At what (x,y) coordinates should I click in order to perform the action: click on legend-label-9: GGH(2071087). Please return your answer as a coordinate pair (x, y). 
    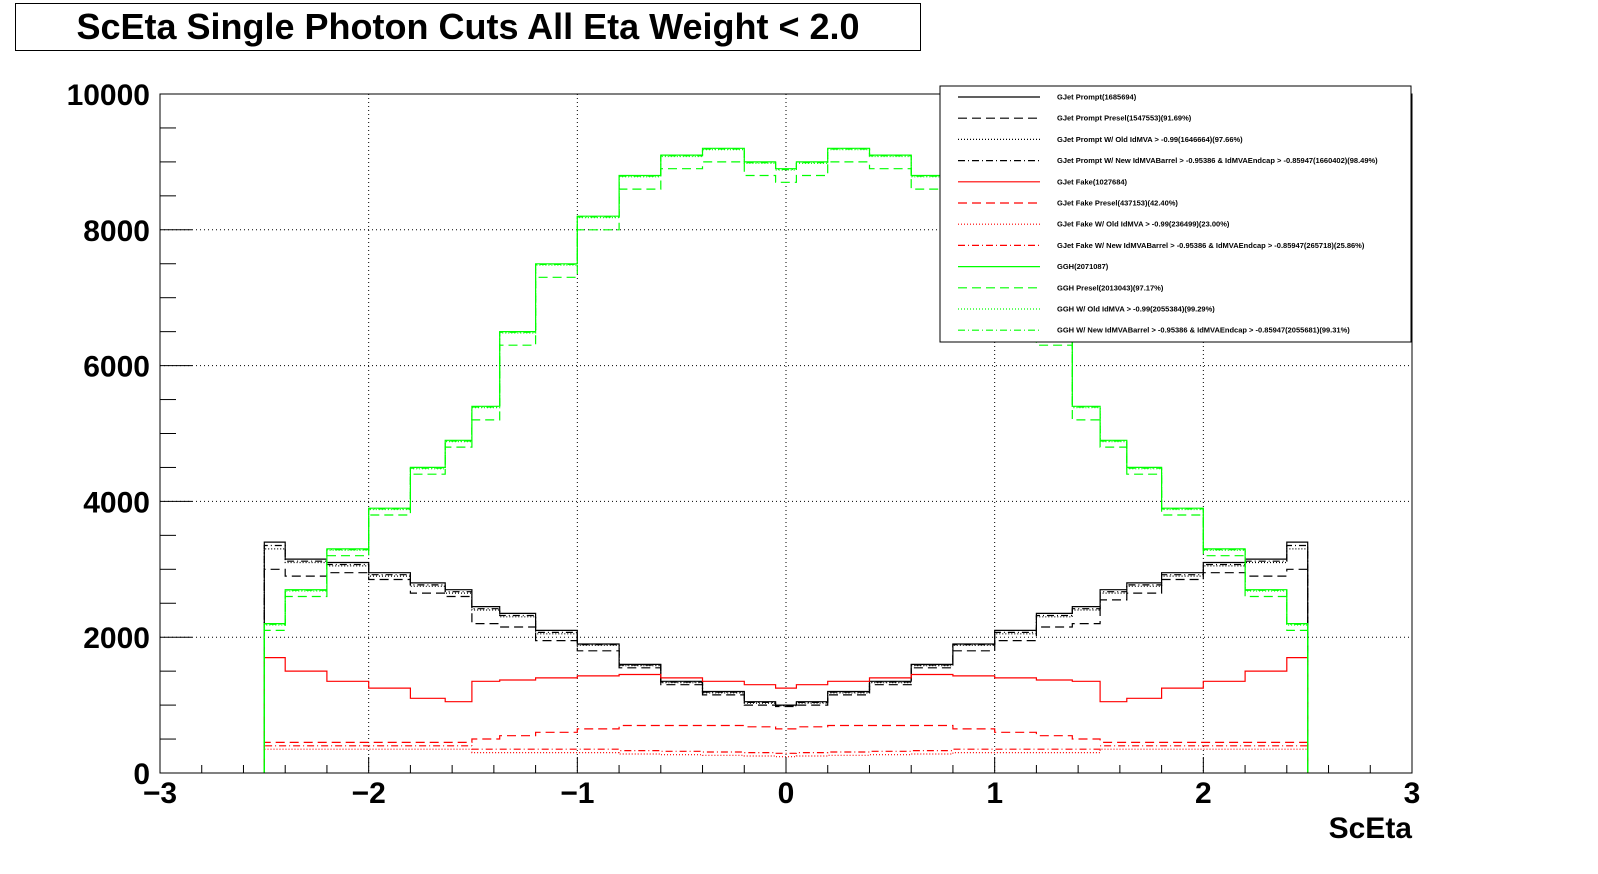
    Looking at the image, I should click on (1083, 266).